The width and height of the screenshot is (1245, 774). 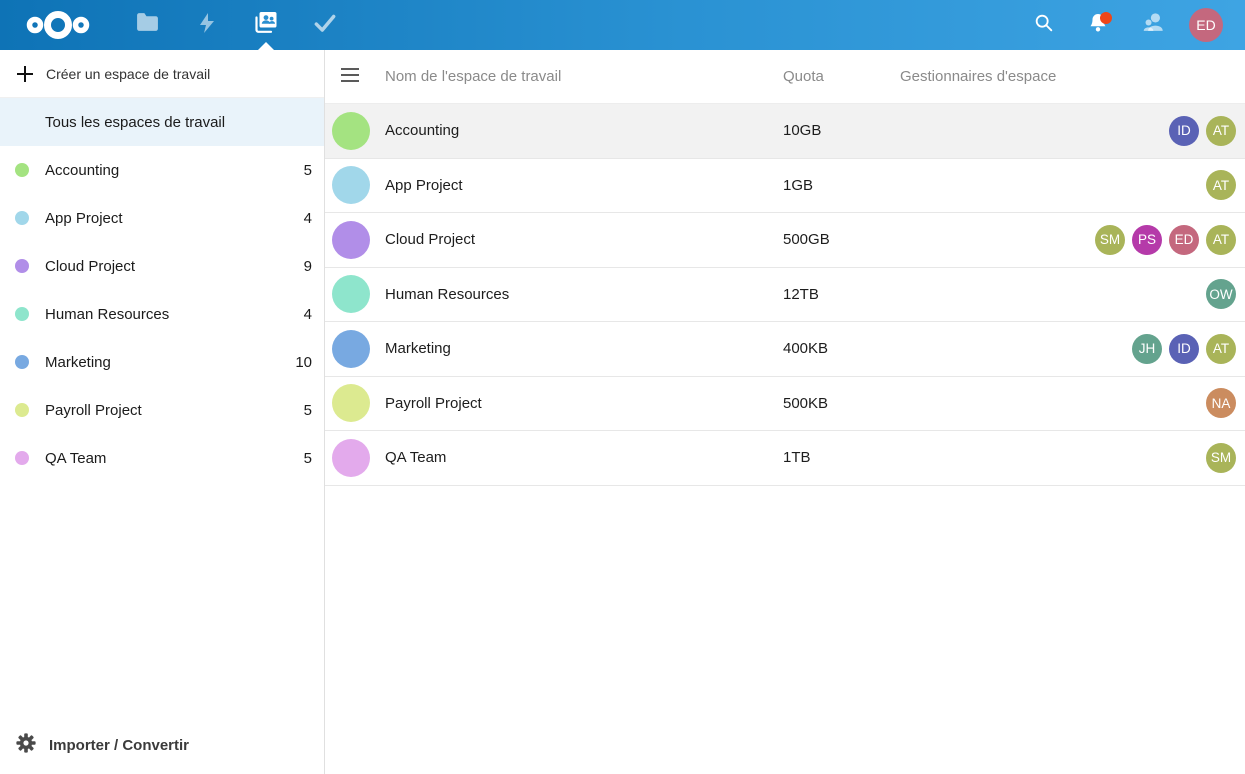 I want to click on search-icon, so click(x=1044, y=25).